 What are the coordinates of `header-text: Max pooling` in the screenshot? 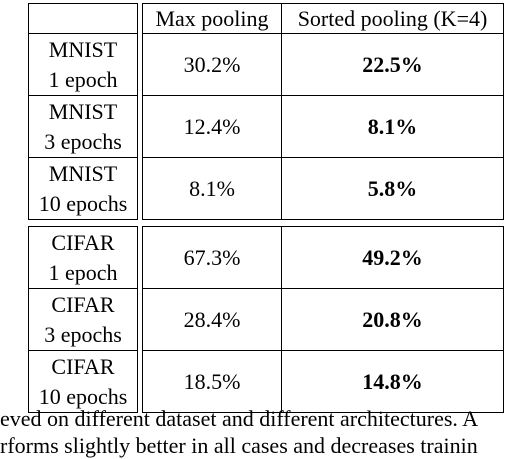 It's located at (212, 18).